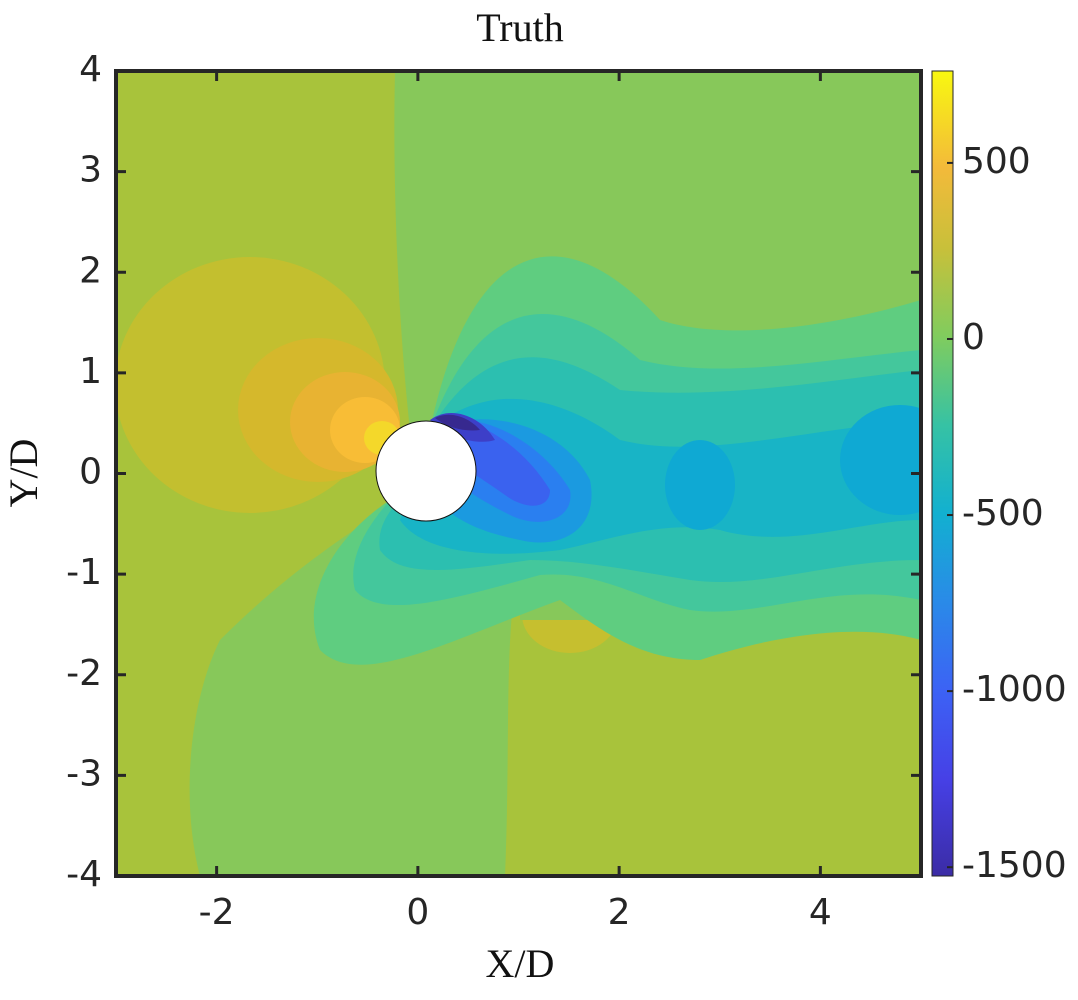  Describe the element at coordinates (619, 912) in the screenshot. I see `x-tick-label: 2` at that location.